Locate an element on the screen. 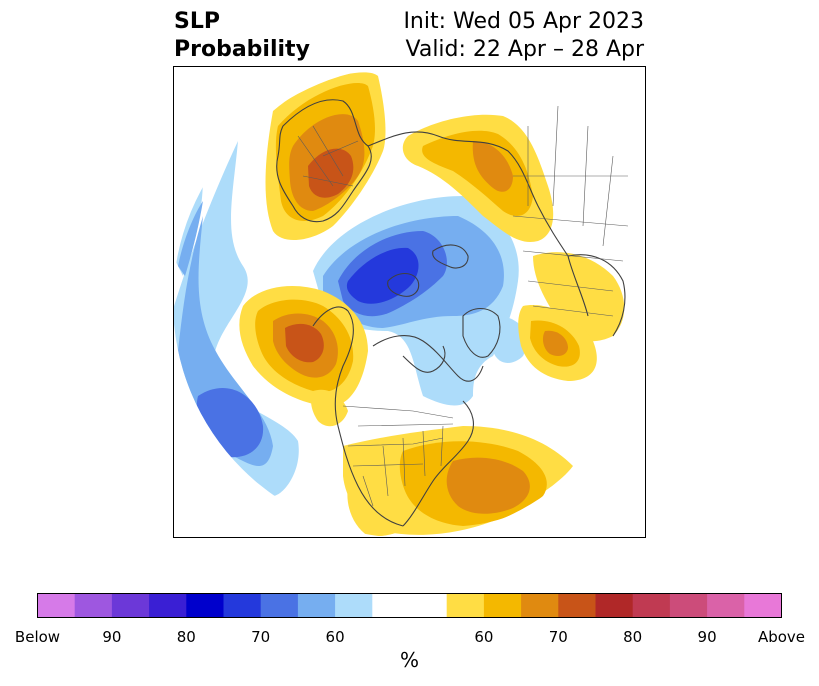 Image resolution: width=819 pixels, height=686 pixels. colorbar-unit-label: % is located at coordinates (409, 660).